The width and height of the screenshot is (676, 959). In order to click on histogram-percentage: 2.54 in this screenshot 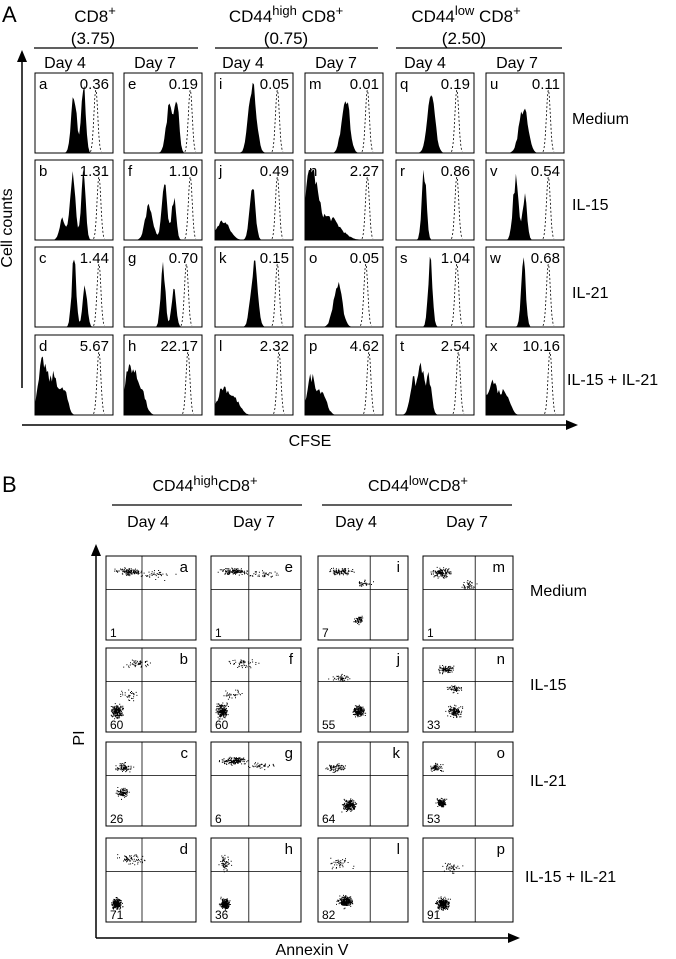, I will do `click(455, 346)`.